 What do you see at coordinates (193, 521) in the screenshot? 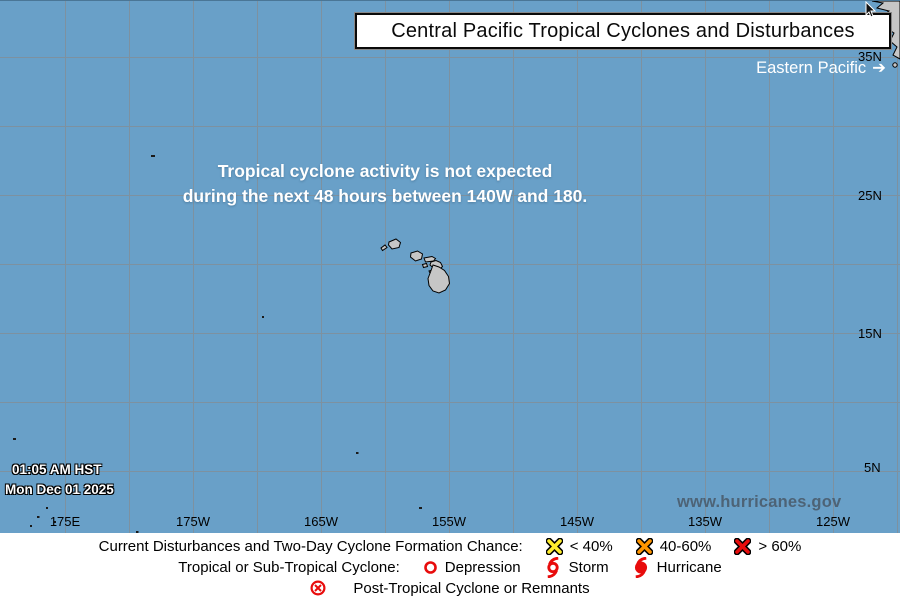
I see `lon-label-175w: 175W` at bounding box center [193, 521].